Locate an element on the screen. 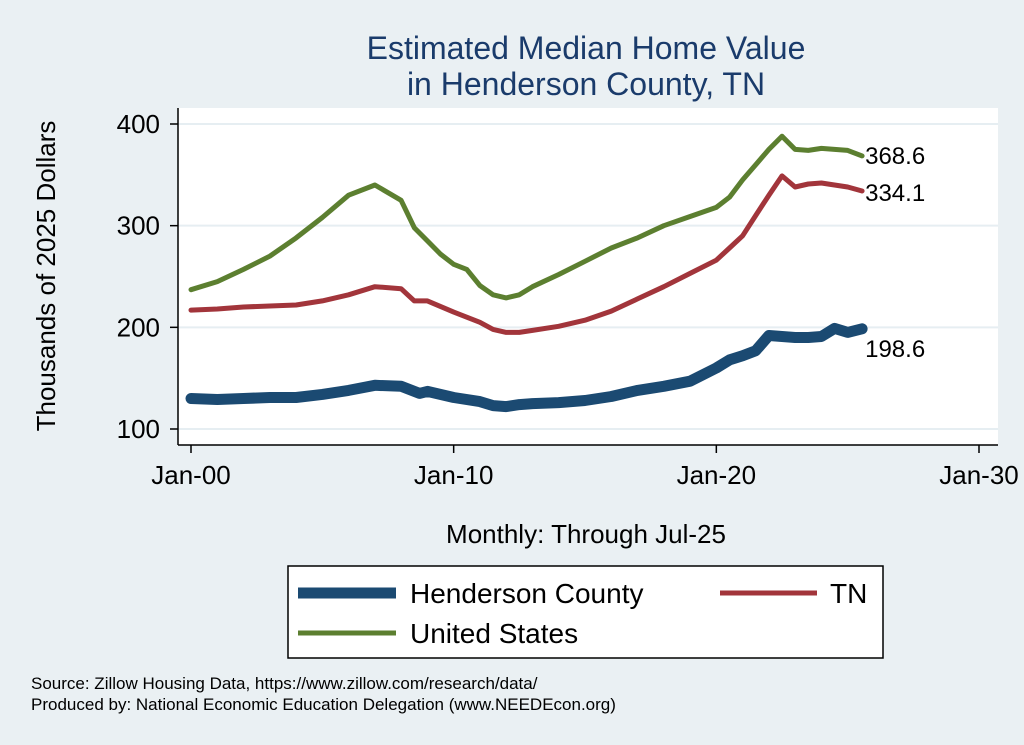 This screenshot has height=745, width=1024. series-line-tn is located at coordinates (526, 254).